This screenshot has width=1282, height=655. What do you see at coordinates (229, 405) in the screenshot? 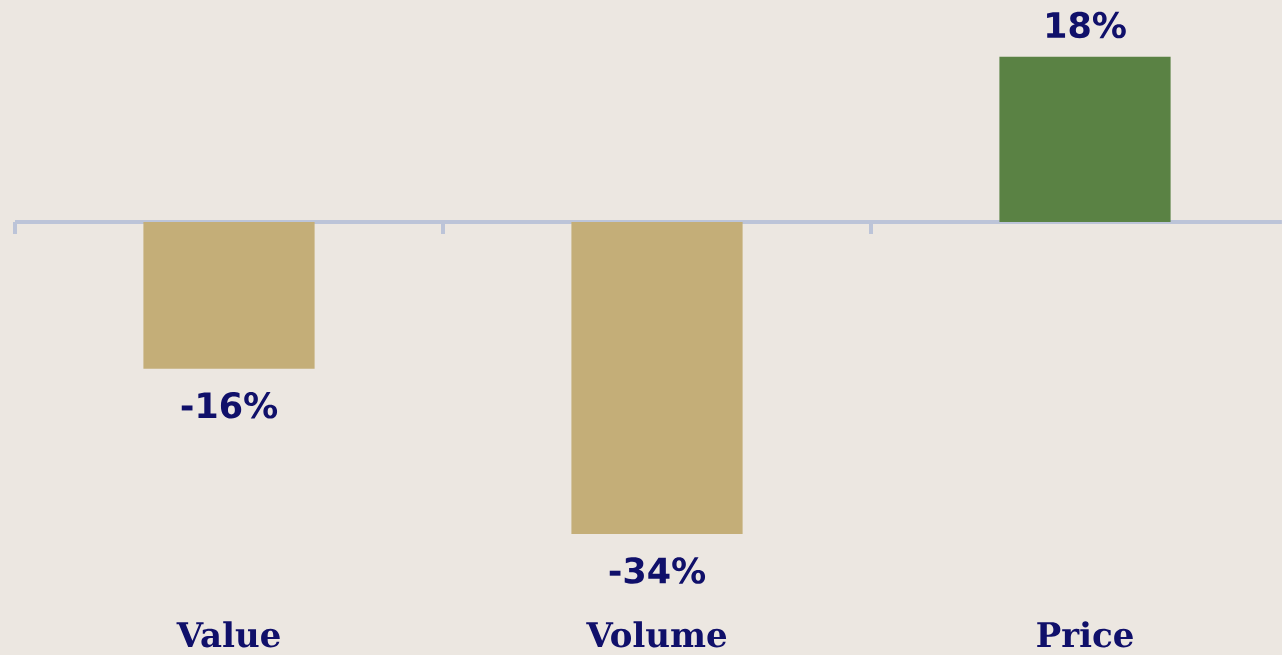
I see `data-label: -16%` at bounding box center [229, 405].